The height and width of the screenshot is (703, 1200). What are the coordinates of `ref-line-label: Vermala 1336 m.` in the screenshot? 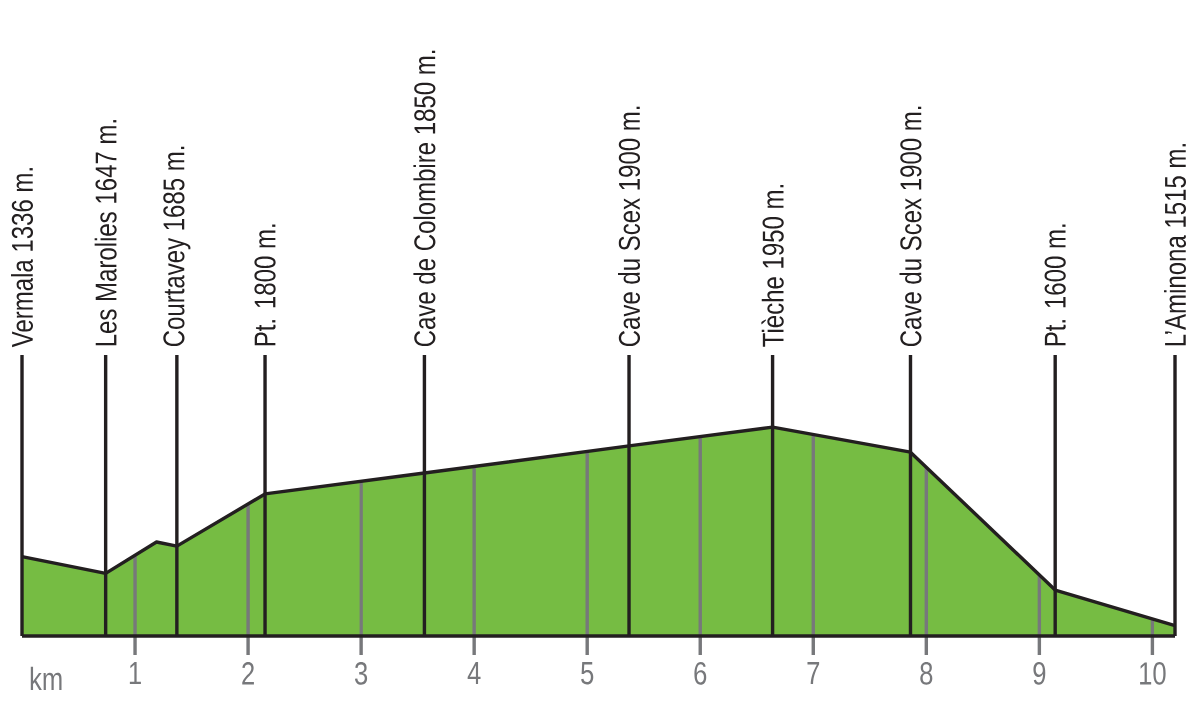 It's located at (22, 258).